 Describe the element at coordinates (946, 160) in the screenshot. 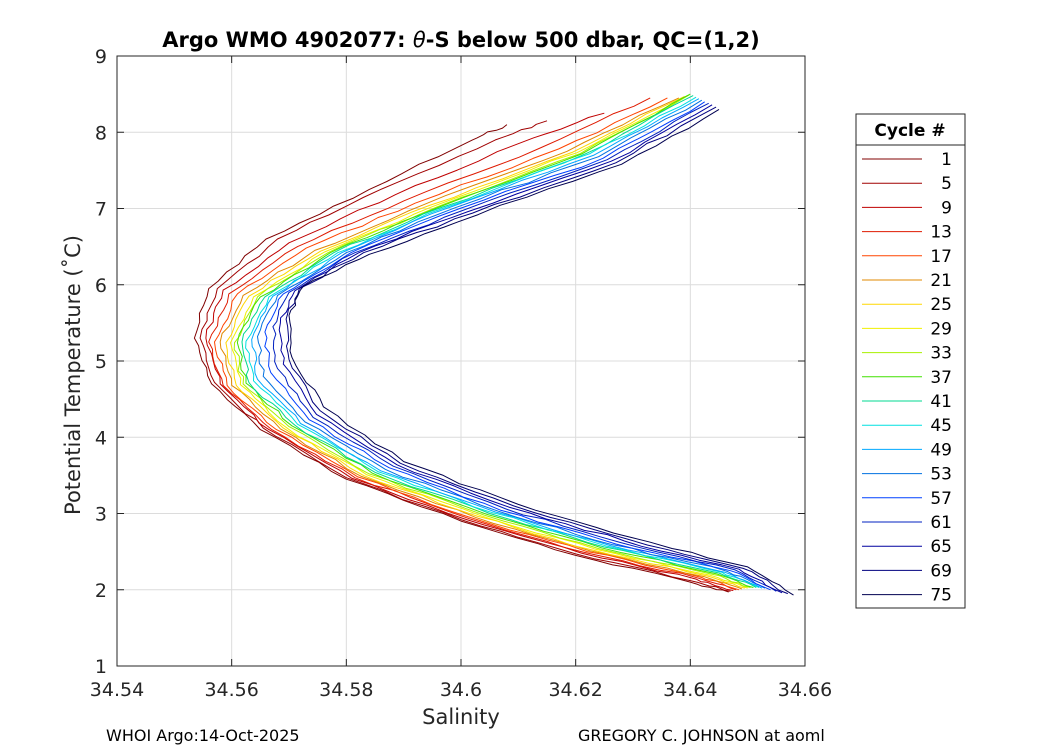

I see `legend-label-cycle-1: 1` at that location.